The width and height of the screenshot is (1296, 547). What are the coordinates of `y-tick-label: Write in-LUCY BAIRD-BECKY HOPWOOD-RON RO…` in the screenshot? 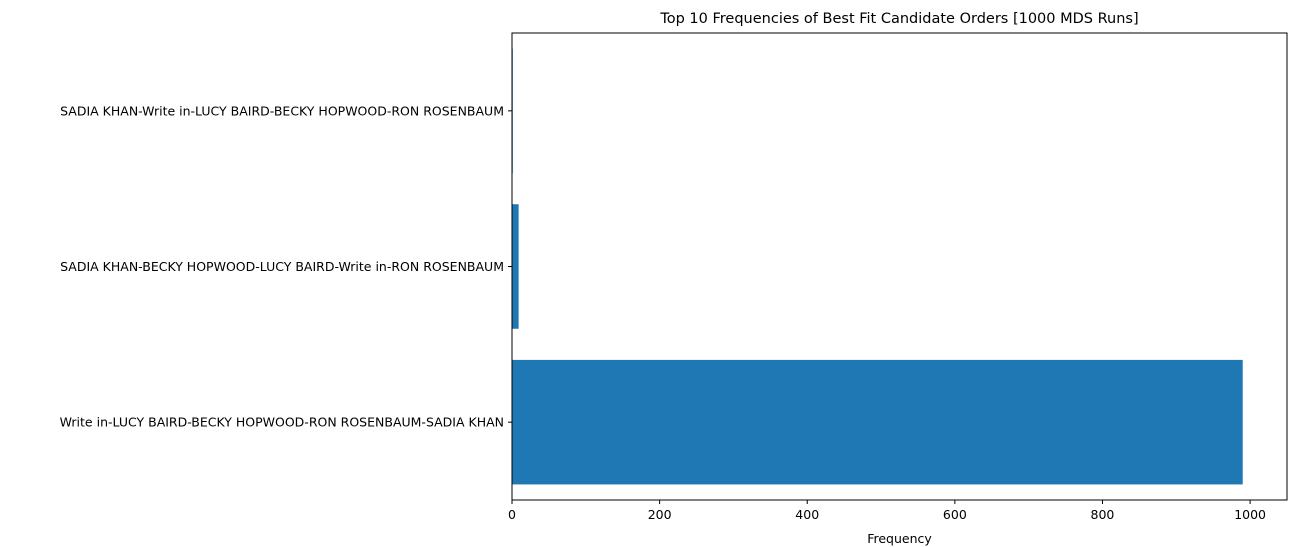 It's located at (282, 422).